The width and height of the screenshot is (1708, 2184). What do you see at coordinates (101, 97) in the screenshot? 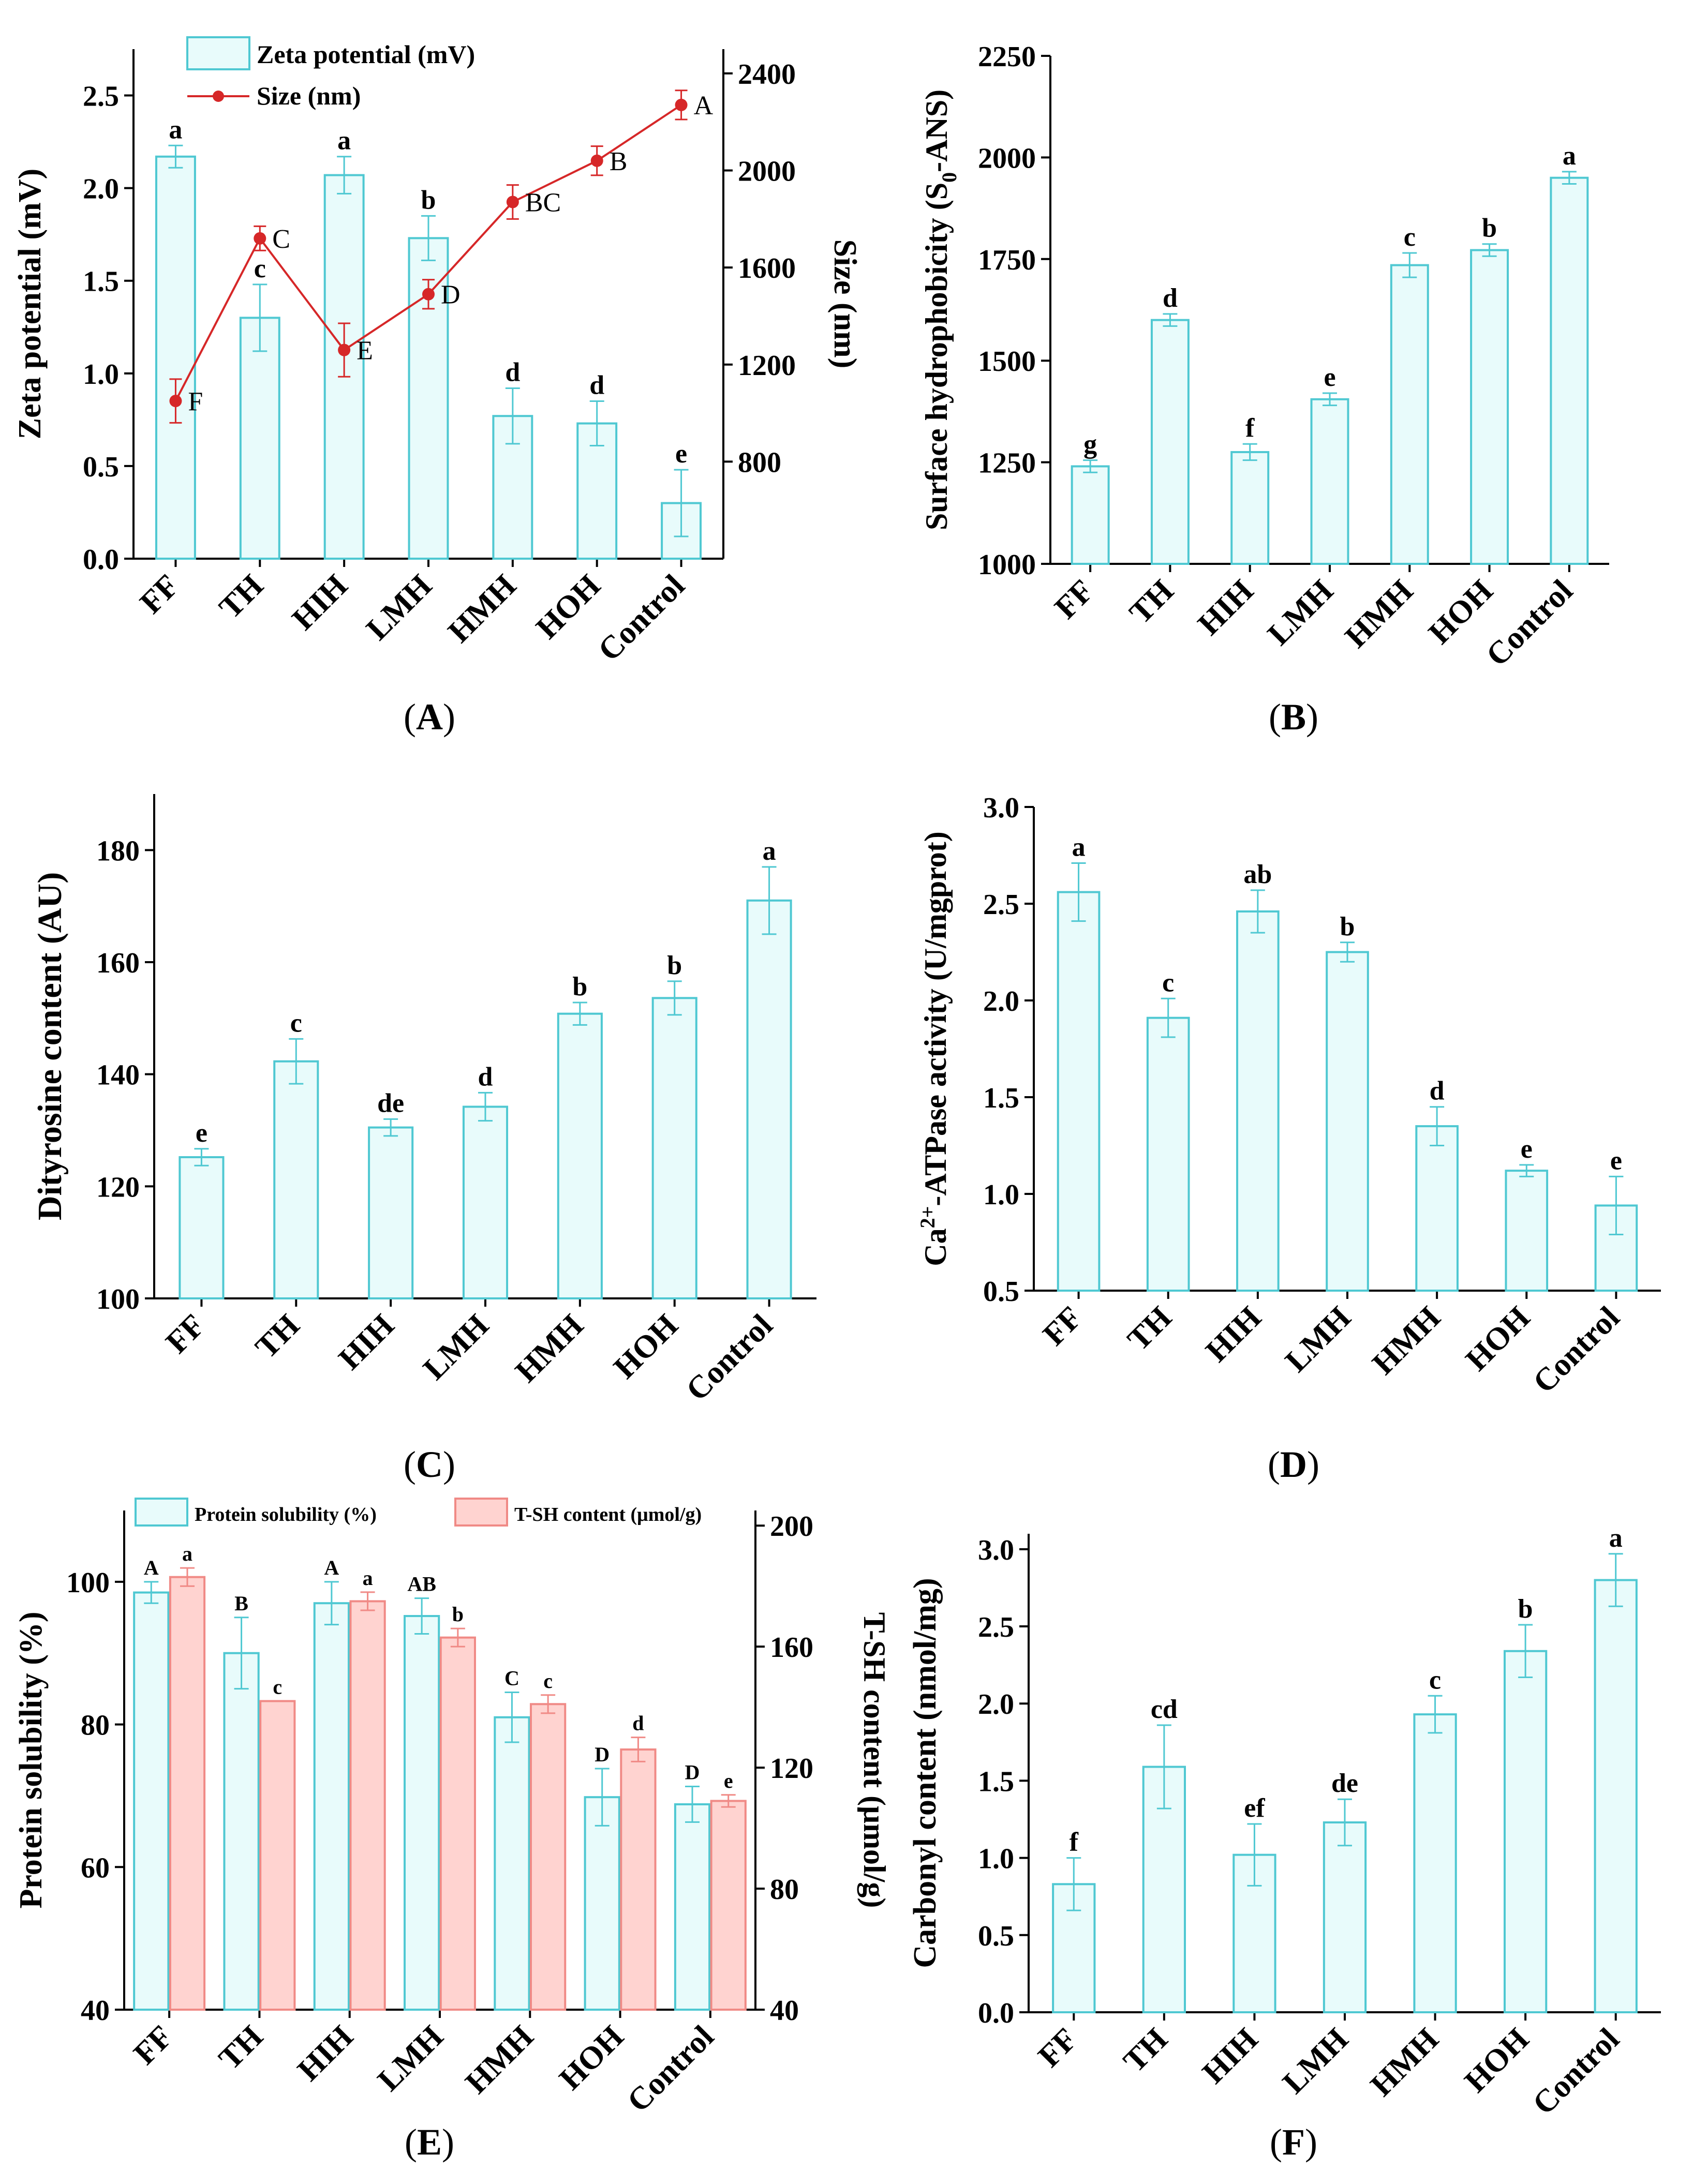
I see `y-left-tick-label: 2.5` at bounding box center [101, 97].